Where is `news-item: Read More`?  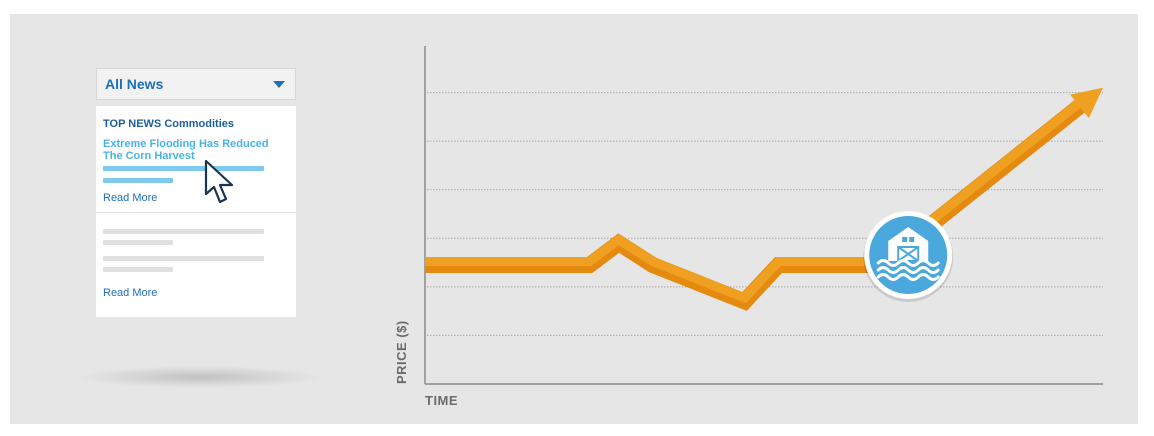
news-item: Read More is located at coordinates (196, 265).